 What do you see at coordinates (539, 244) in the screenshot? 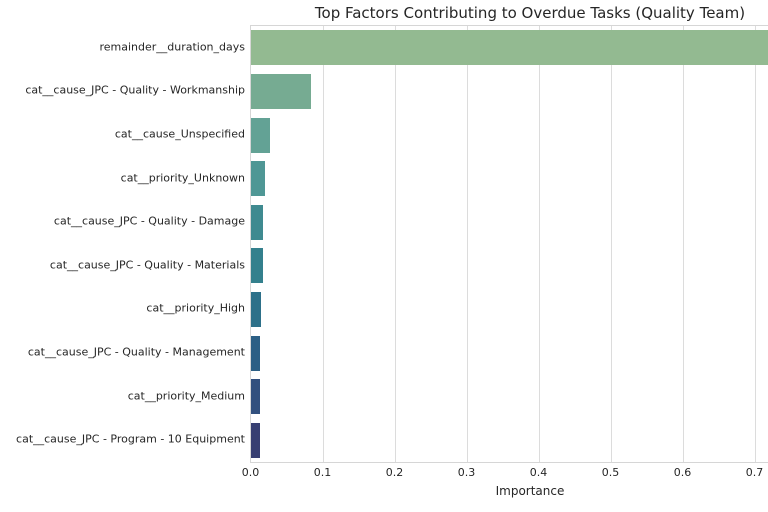
I see `gridline-0.4` at bounding box center [539, 244].